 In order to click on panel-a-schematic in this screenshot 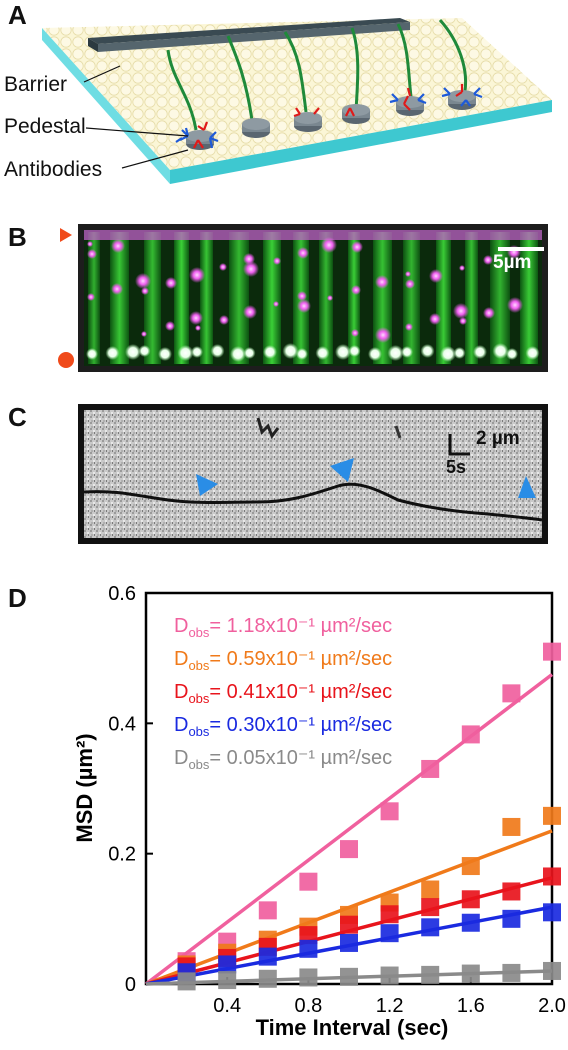, I will do `click(297, 101)`.